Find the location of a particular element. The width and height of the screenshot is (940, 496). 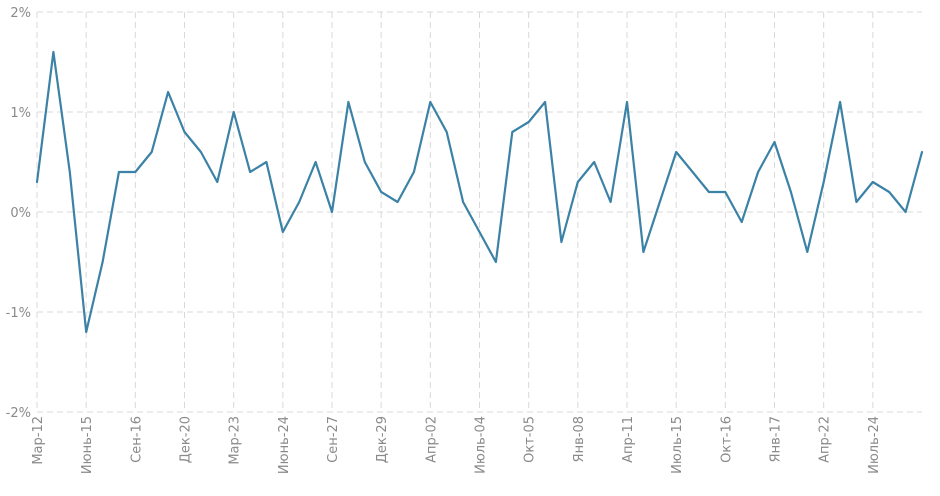

x-tick-label: Июль-04 is located at coordinates (481, 445).